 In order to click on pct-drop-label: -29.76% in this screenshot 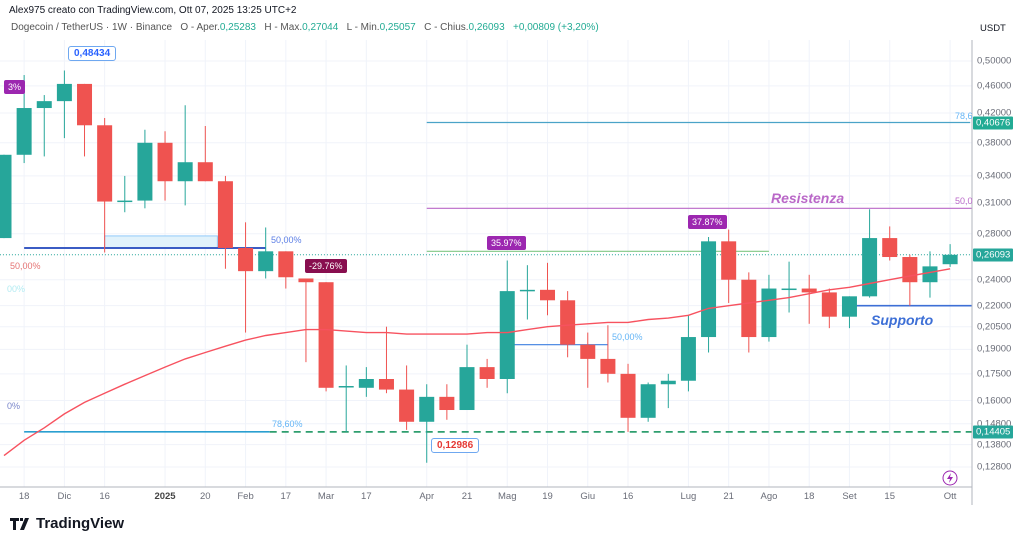, I will do `click(326, 266)`.